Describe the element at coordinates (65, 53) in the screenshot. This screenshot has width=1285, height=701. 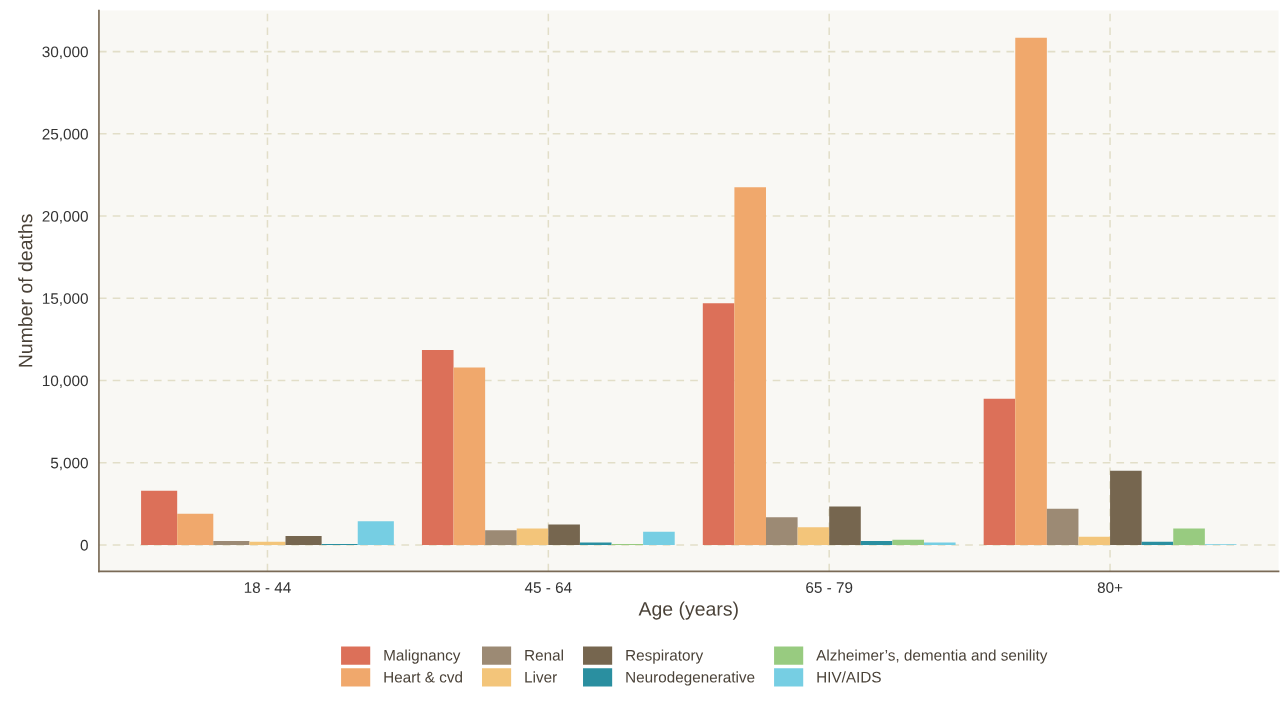
I see `y-tick-label: 30,000` at that location.